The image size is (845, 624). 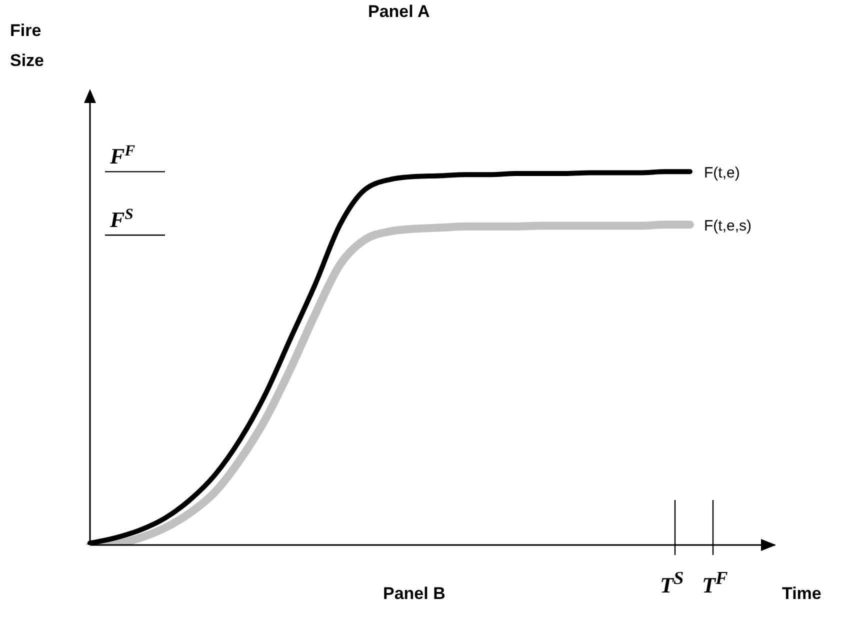 I want to click on text: T$^{F}$, so click(x=715, y=583).